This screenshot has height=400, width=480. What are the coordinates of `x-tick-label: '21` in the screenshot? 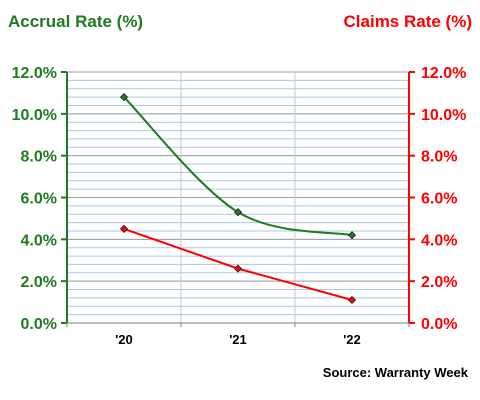 It's located at (238, 339).